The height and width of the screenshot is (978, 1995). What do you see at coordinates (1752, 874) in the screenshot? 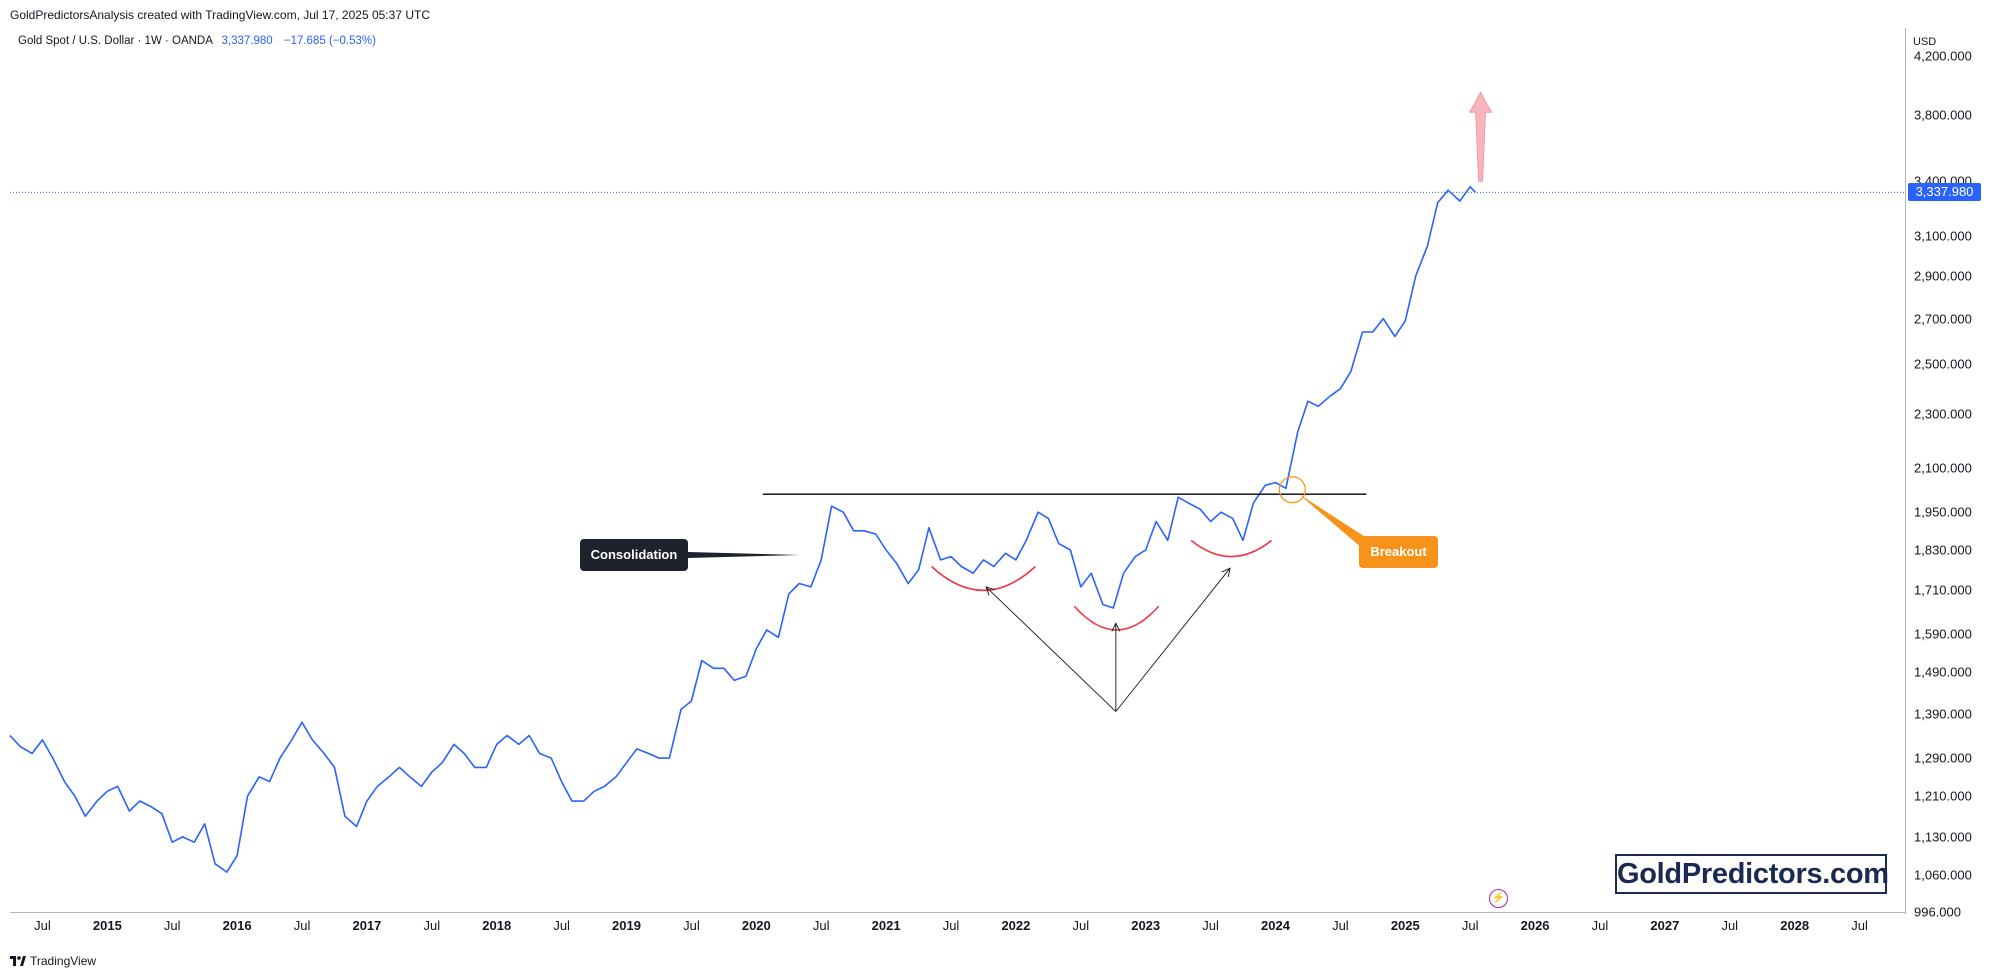
I see `watermark-logo: GoldPredictors.com` at bounding box center [1752, 874].